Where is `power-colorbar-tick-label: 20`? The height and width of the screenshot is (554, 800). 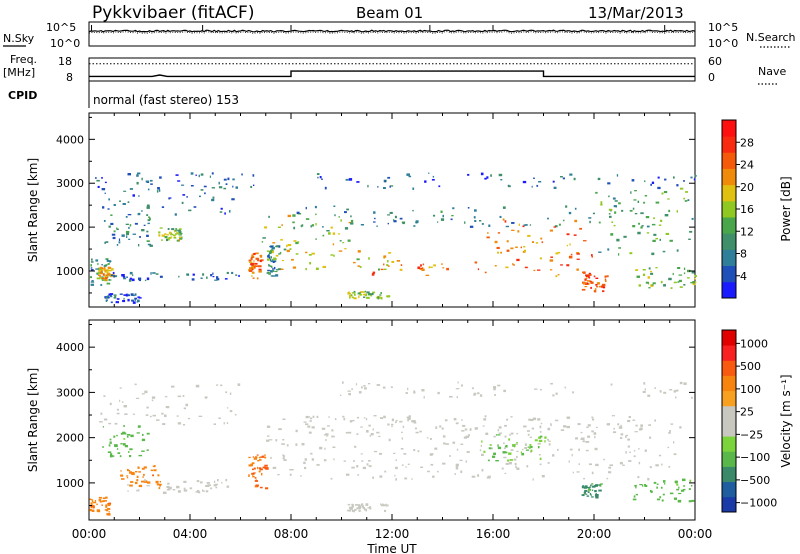 power-colorbar-tick-label: 20 is located at coordinates (747, 187).